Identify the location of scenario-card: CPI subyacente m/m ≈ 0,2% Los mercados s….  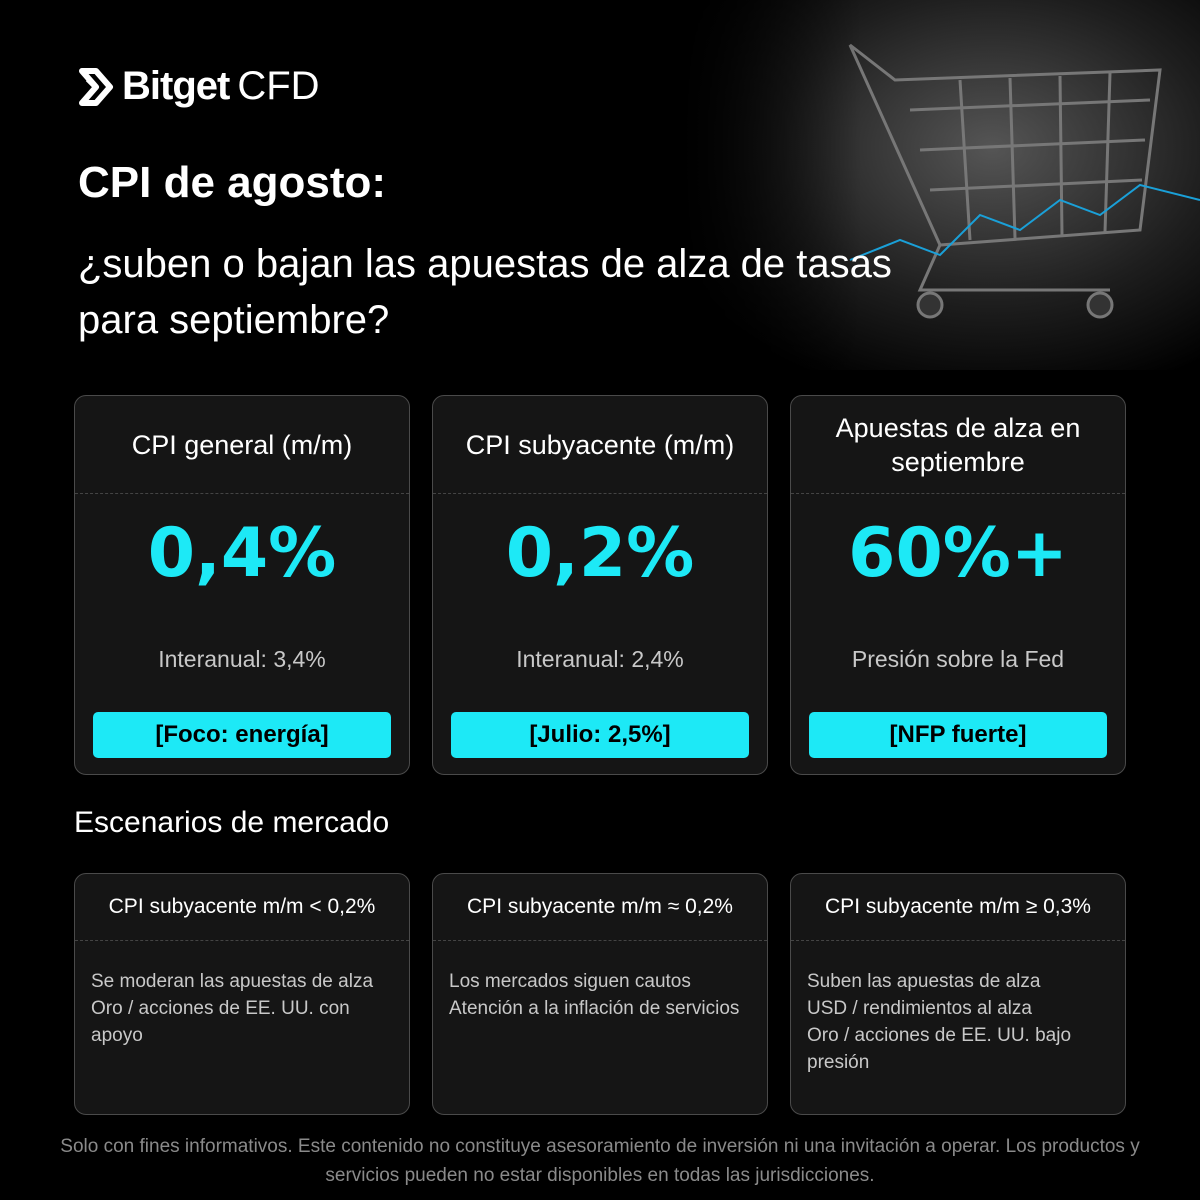
(600, 994).